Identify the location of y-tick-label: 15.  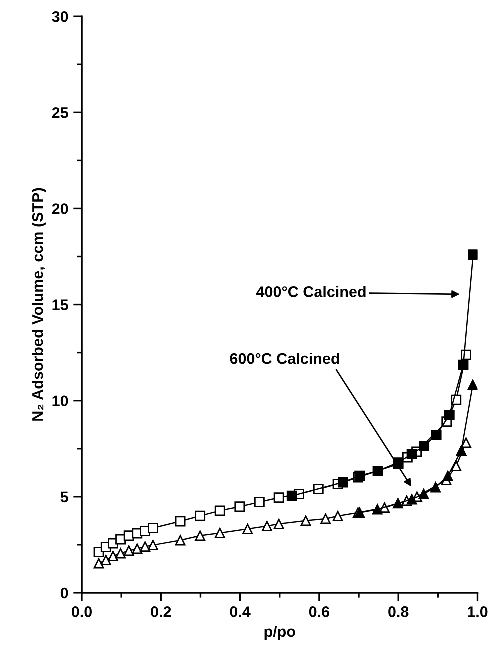
(60, 305).